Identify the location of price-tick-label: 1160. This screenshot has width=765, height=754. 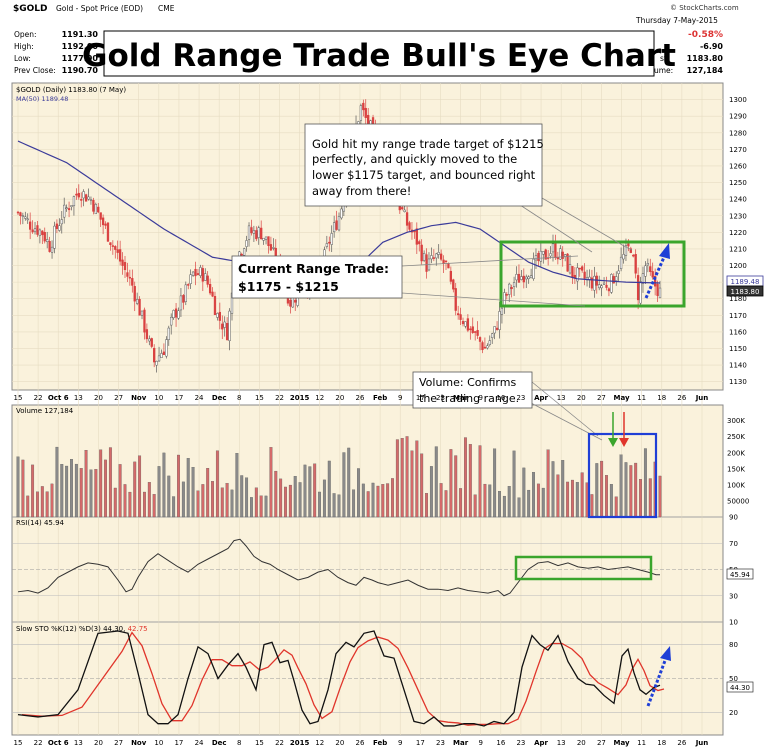
(738, 332).